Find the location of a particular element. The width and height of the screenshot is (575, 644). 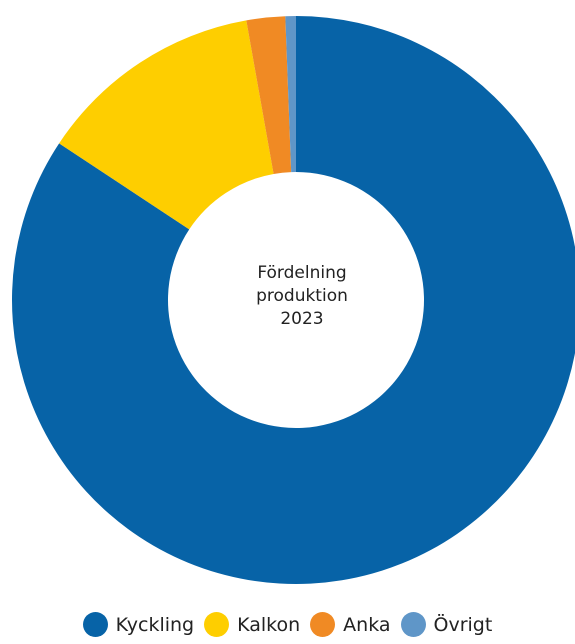

legend-item-kalkon: Kalkon is located at coordinates (252, 624).